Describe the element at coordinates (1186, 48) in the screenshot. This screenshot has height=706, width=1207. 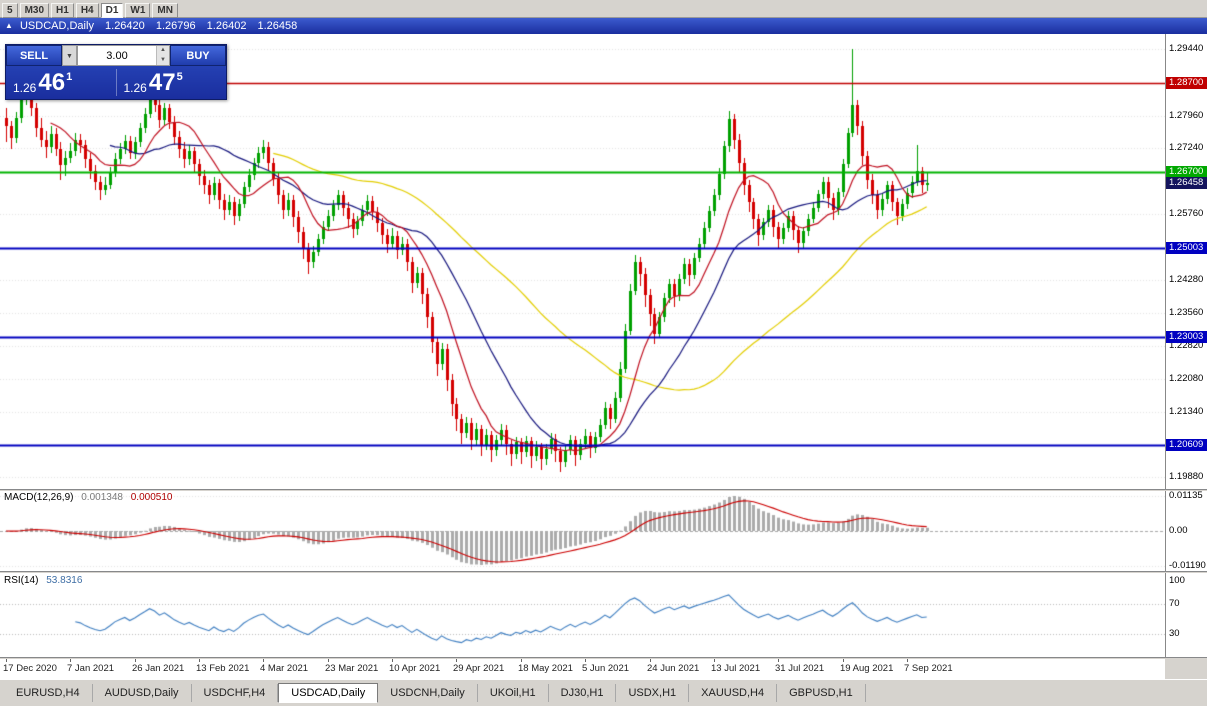
I see `axis-label: 1.29440` at that location.